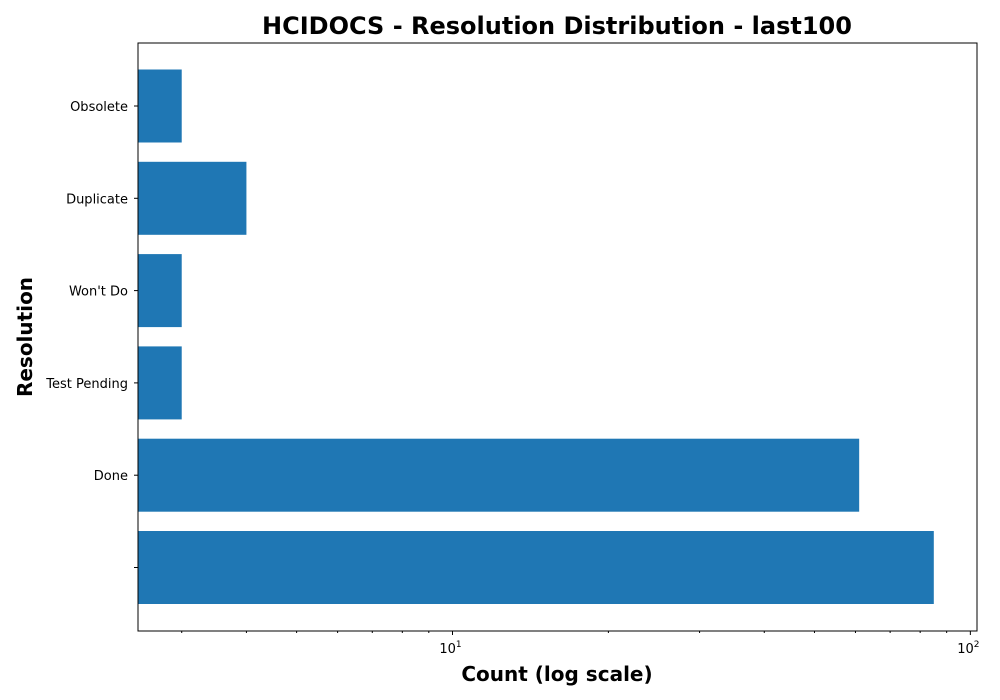  What do you see at coordinates (556, 674) in the screenshot?
I see `x-axis-label: Count (log scale)` at bounding box center [556, 674].